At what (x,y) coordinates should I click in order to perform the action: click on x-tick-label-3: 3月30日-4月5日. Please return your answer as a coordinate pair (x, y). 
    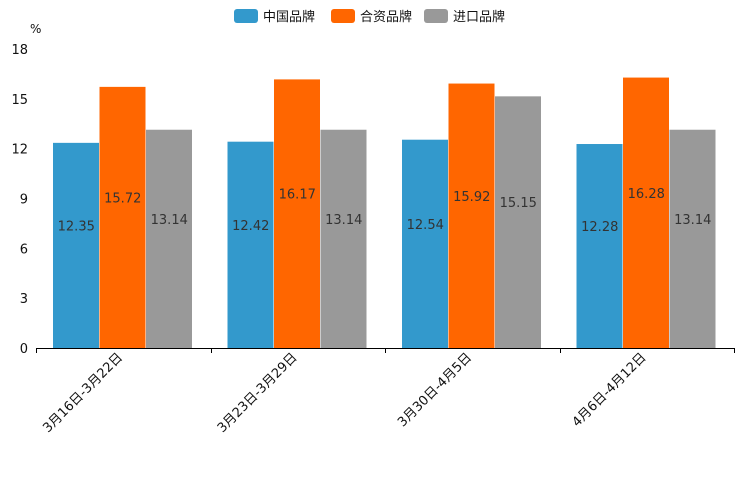
    Looking at the image, I should click on (435, 390).